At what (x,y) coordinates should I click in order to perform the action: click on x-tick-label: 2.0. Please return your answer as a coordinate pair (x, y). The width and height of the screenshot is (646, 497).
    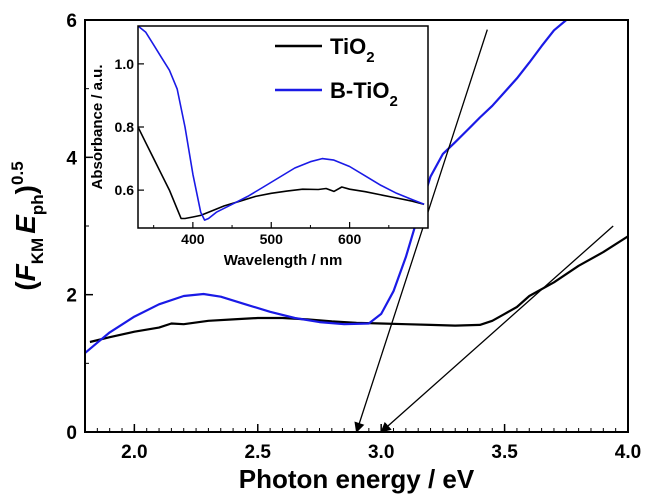
    Looking at the image, I should click on (134, 452).